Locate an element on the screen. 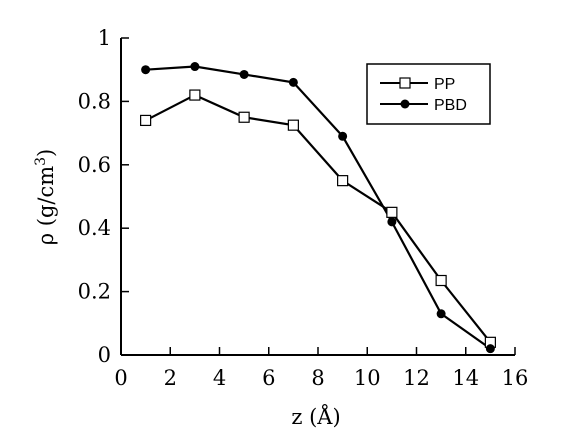  legend-label-pp: PP is located at coordinates (444, 84).